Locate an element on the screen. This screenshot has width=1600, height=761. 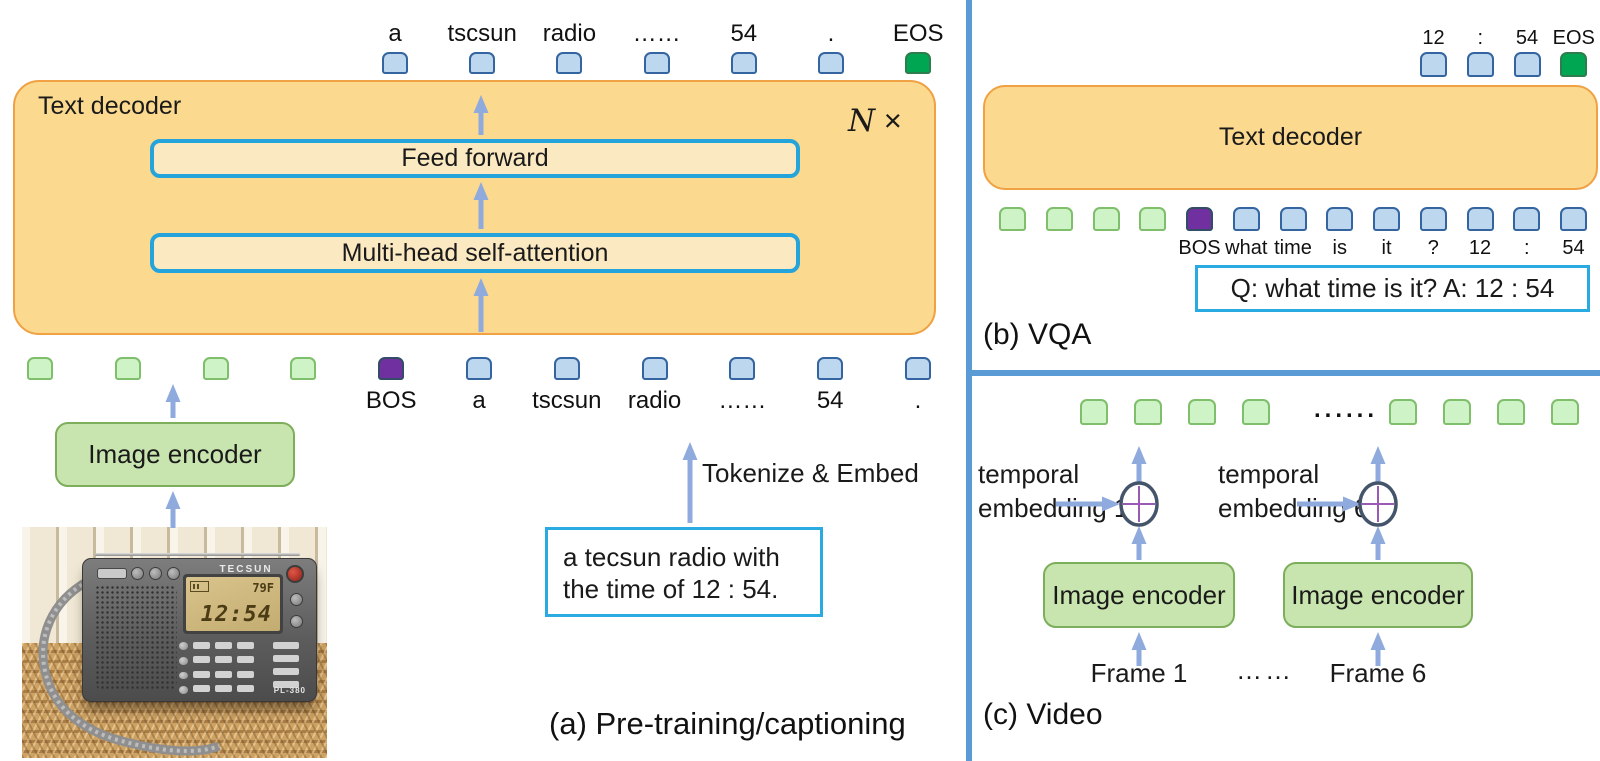
temporal-1-line1: temporal is located at coordinates (1029, 474).